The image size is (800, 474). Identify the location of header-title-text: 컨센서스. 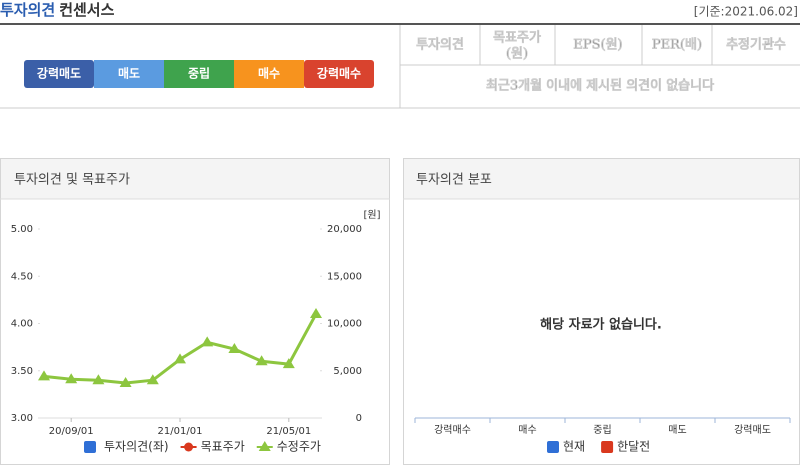
(86, 10).